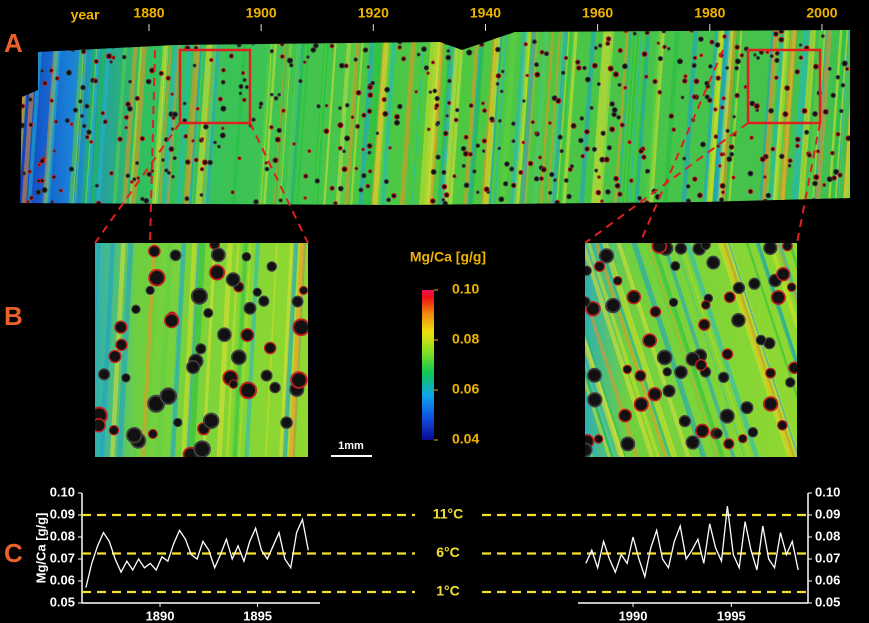  What do you see at coordinates (160, 615) in the screenshot?
I see `x-tick-label: 1890` at bounding box center [160, 615].